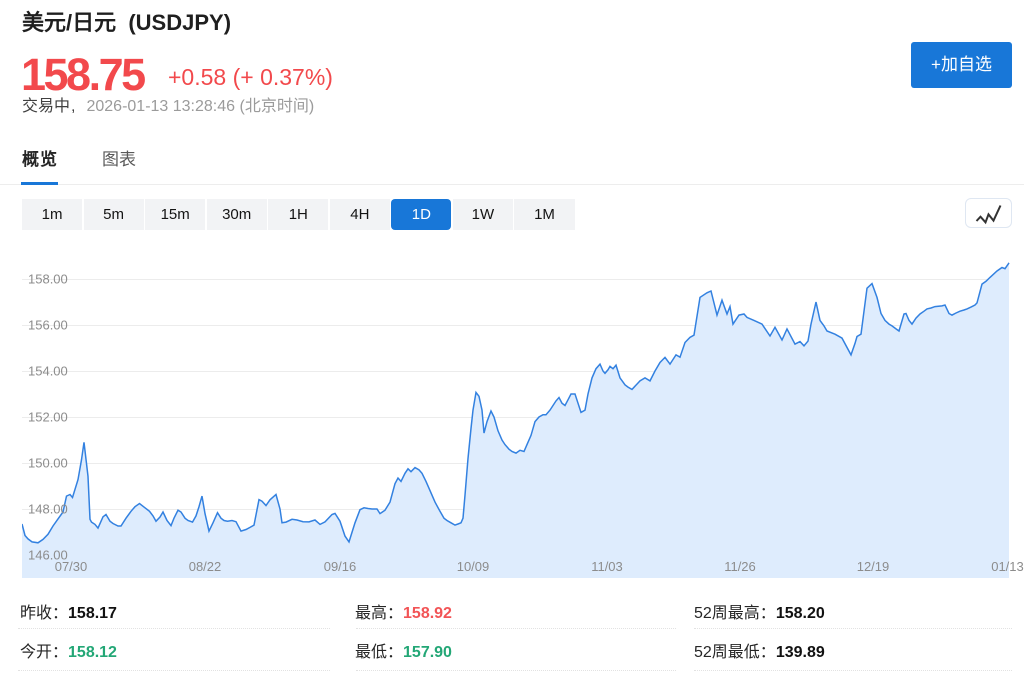 The width and height of the screenshot is (1024, 679). I want to click on svg-text: 11/03, so click(607, 566).